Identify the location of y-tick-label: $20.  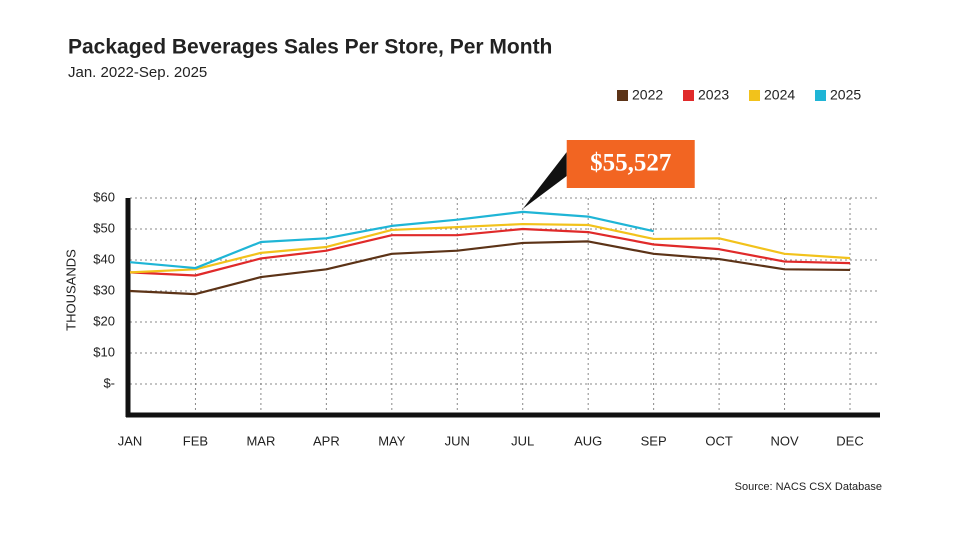
(104, 320).